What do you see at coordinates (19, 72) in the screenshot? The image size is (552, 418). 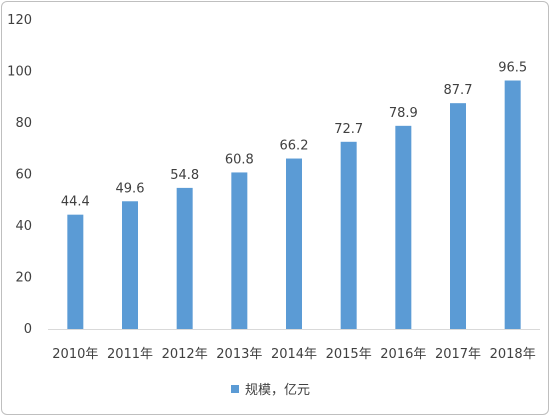 I see `y-tick-label: 100` at bounding box center [19, 72].